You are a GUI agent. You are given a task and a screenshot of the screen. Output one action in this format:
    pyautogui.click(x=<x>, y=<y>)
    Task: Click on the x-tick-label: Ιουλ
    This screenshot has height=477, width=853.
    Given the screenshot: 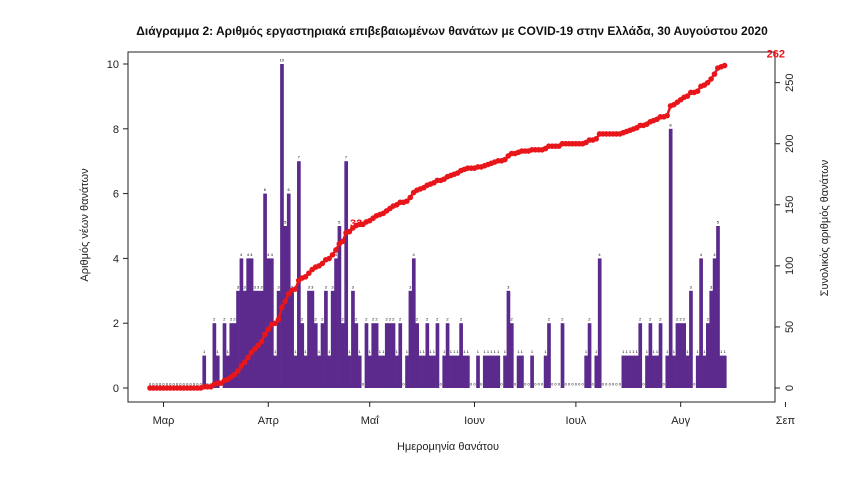 What is the action you would take?
    pyautogui.click(x=576, y=421)
    